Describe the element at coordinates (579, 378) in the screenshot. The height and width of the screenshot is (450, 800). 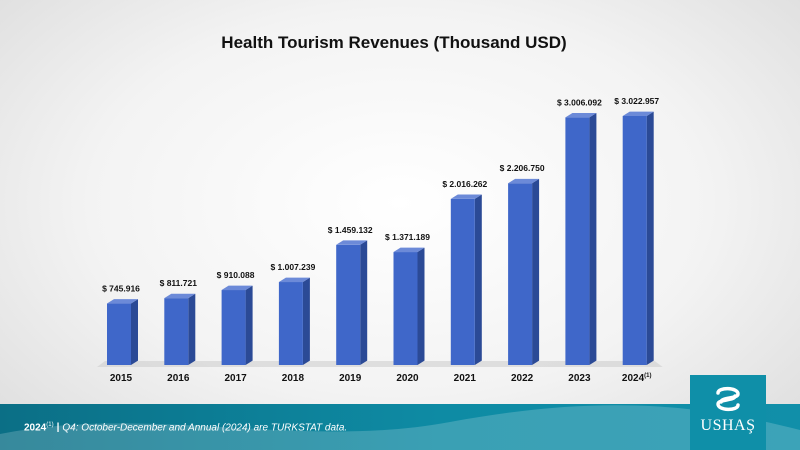
I see `x-tick-label: 2023` at that location.